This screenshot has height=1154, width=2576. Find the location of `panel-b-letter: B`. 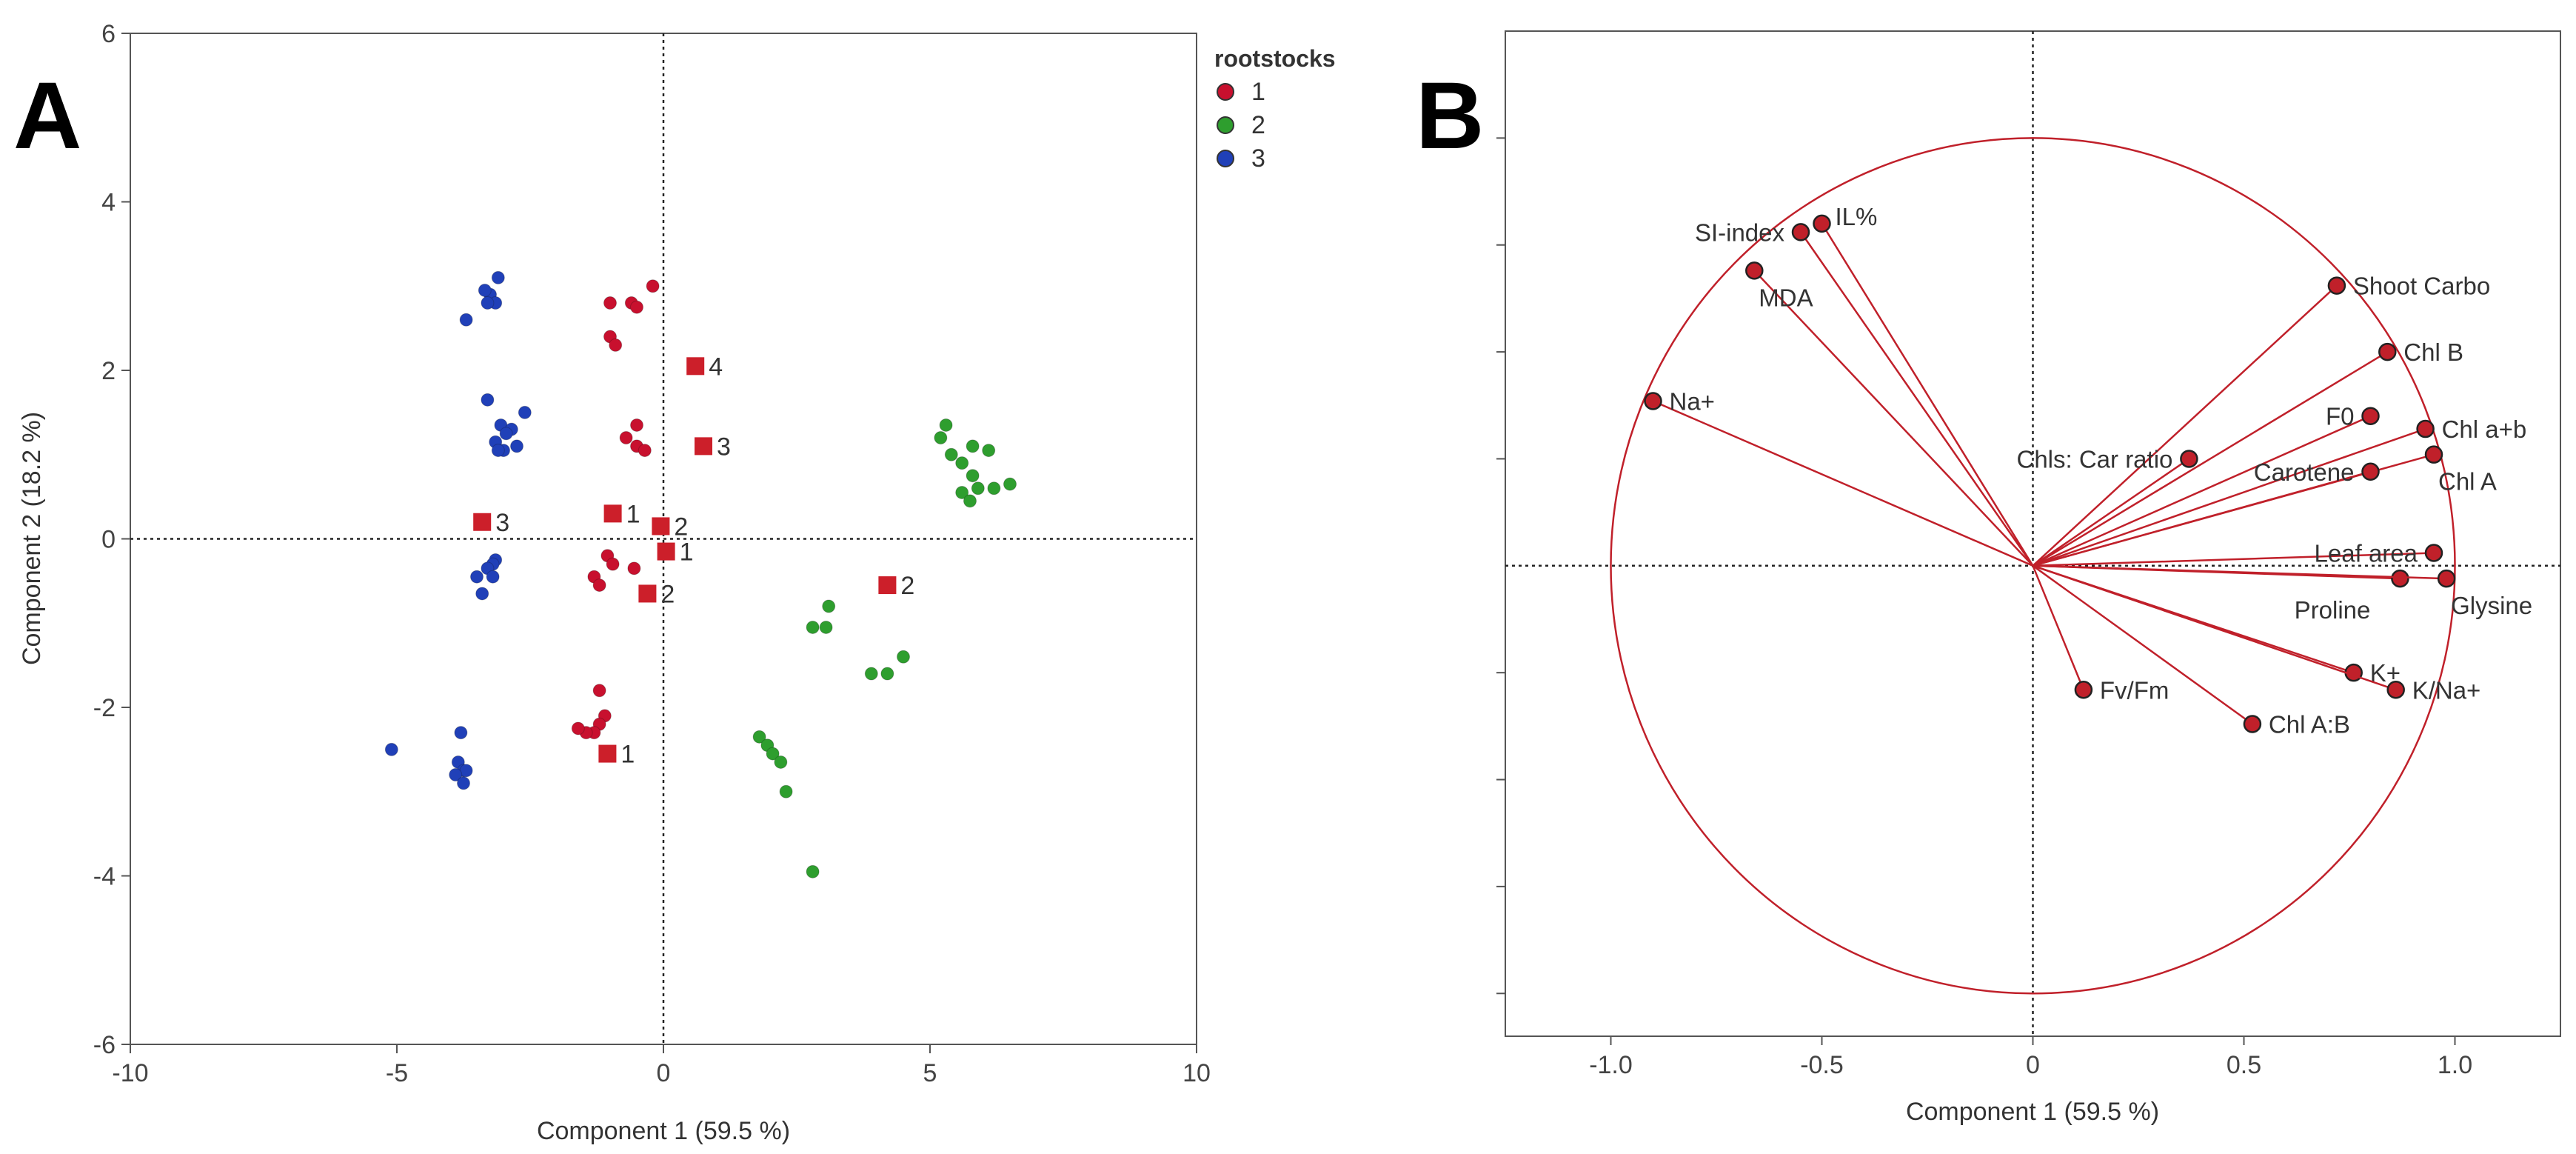

panel-b-letter: B is located at coordinates (1450, 116).